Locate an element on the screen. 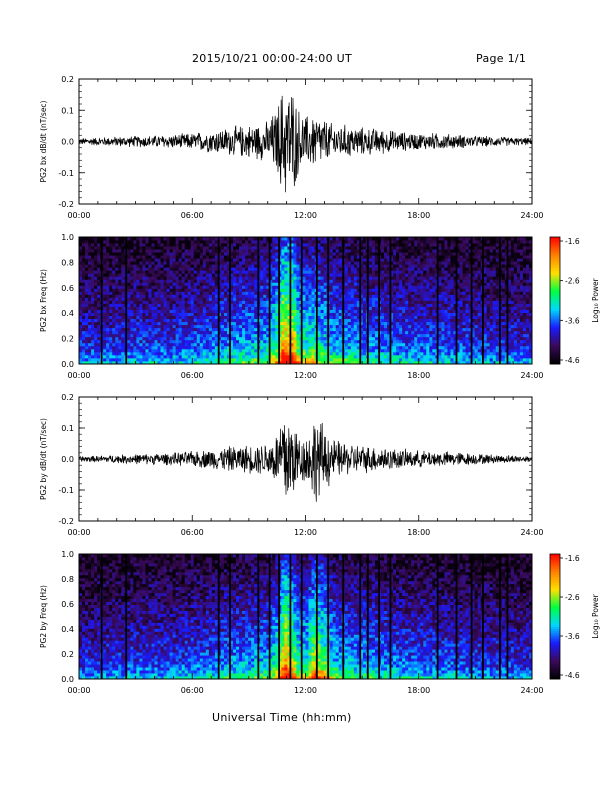 This screenshot has height=792, width=612. y-axis-label: PG2 bx Freq (Hz) is located at coordinates (43, 300).